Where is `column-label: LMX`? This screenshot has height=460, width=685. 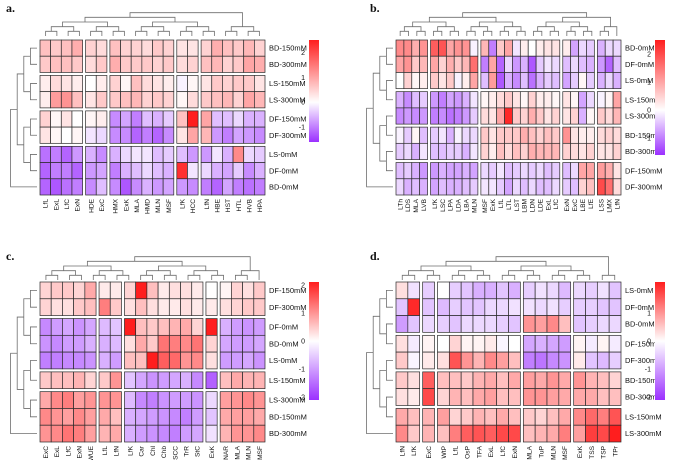
column-label: LMX is located at coordinates (610, 205).